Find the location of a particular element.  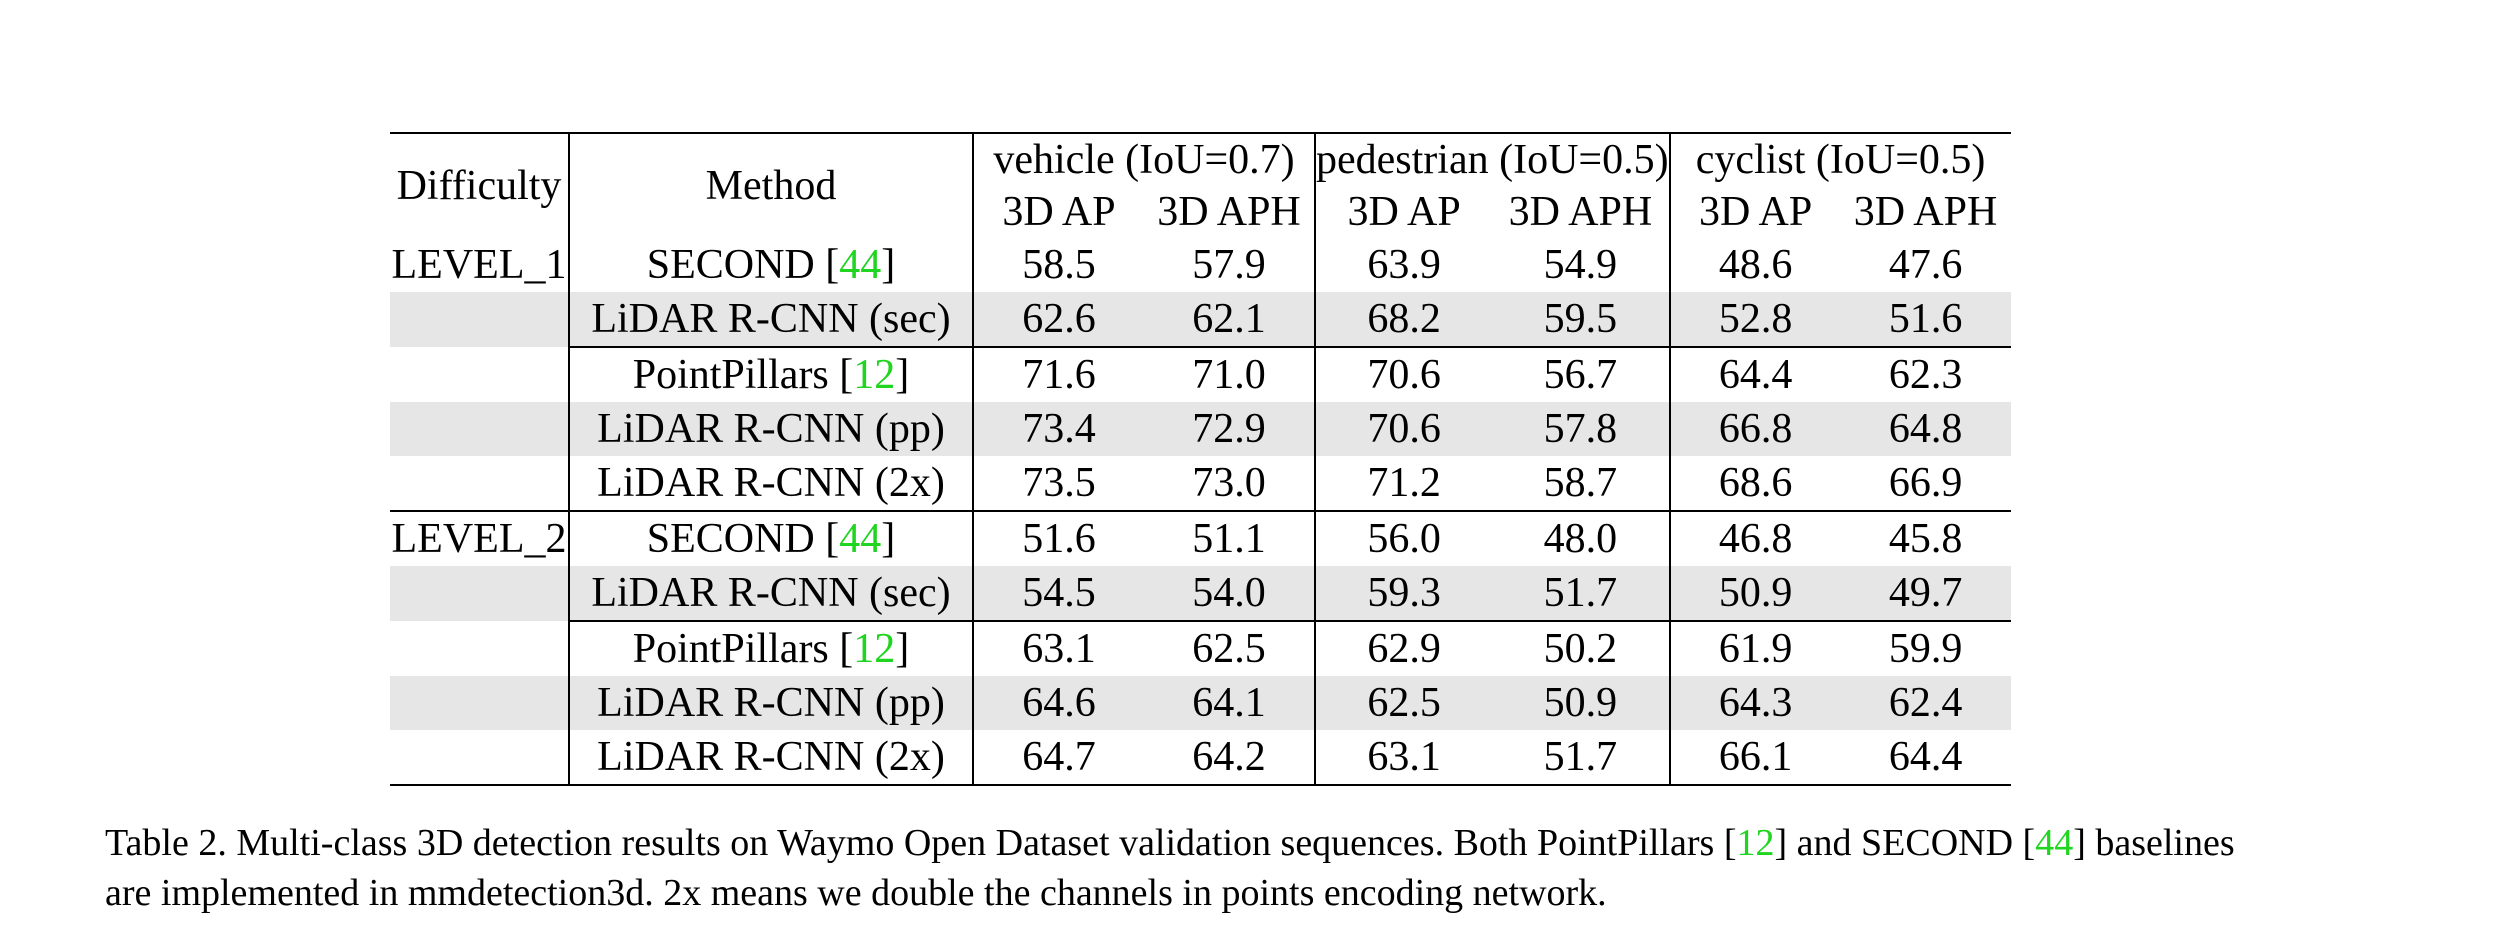

table-metric-row: 3D AP 3D APH 3D AP 3D APH 3D AP 3D APH is located at coordinates (1200, 212).